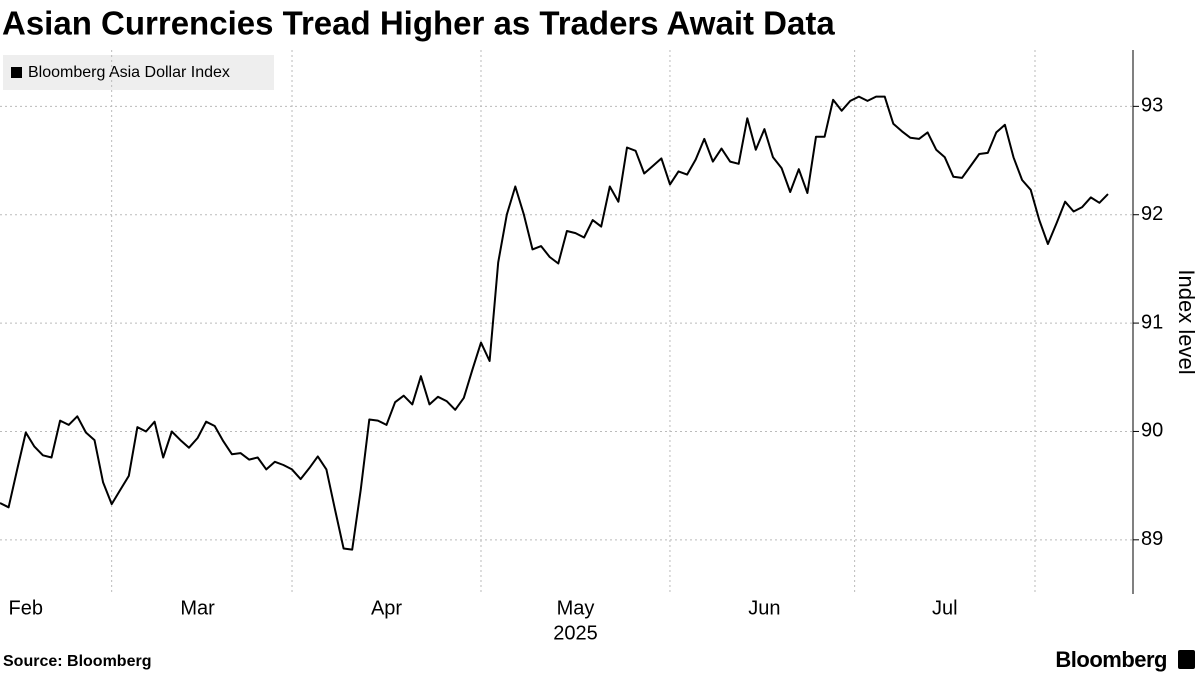  What do you see at coordinates (1111, 659) in the screenshot?
I see `brand: Bloomberg` at bounding box center [1111, 659].